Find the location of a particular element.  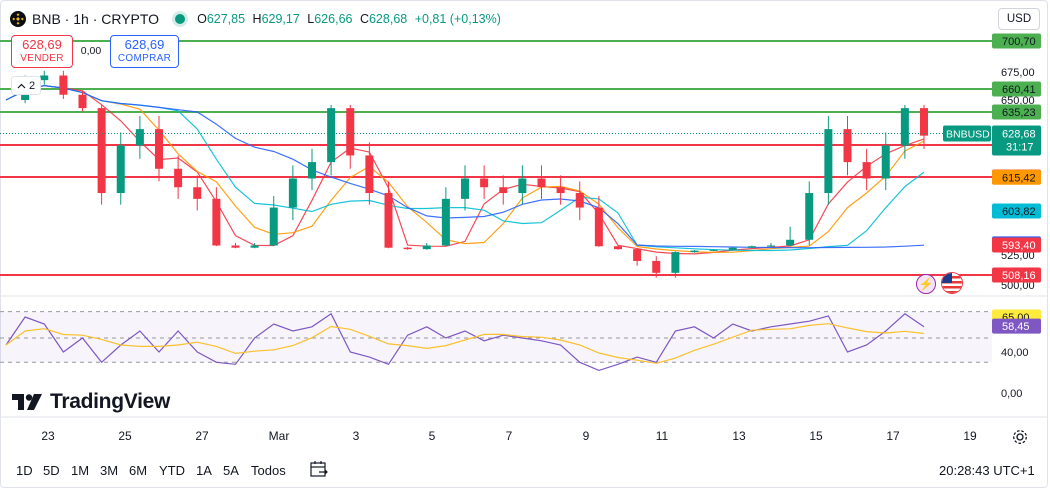

tradingview-logo: TradingView is located at coordinates (91, 402).